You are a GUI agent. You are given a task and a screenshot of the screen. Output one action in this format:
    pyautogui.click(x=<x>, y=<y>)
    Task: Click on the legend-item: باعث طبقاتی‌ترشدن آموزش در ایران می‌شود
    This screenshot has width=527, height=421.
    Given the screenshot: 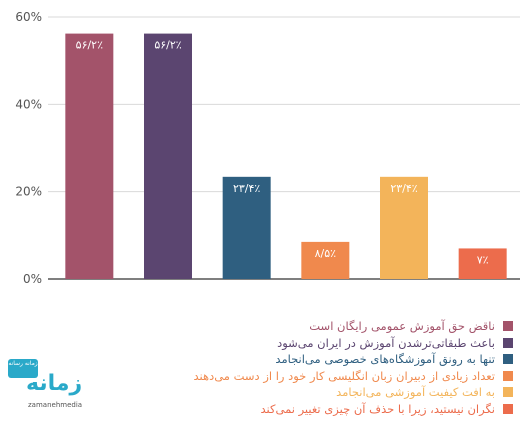 What is the action you would take?
    pyautogui.click(x=303, y=343)
    